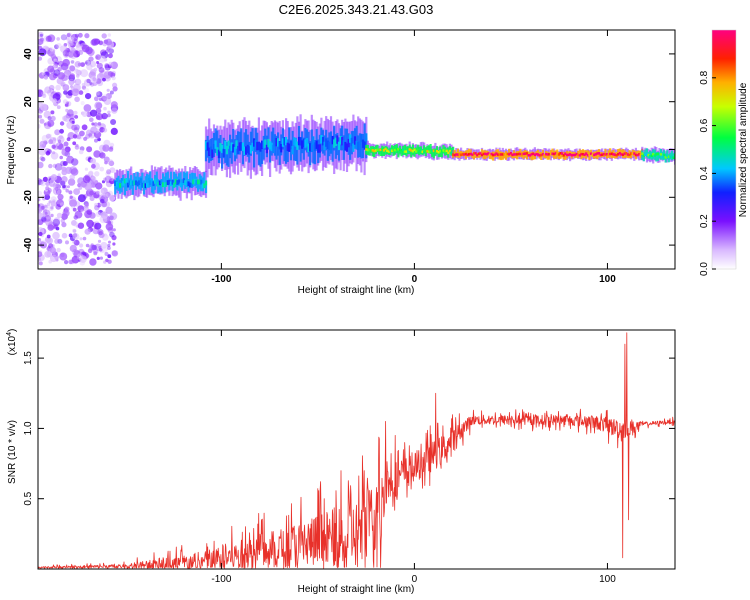  I want to click on spectrogram-trace-segment, so click(286, 146).